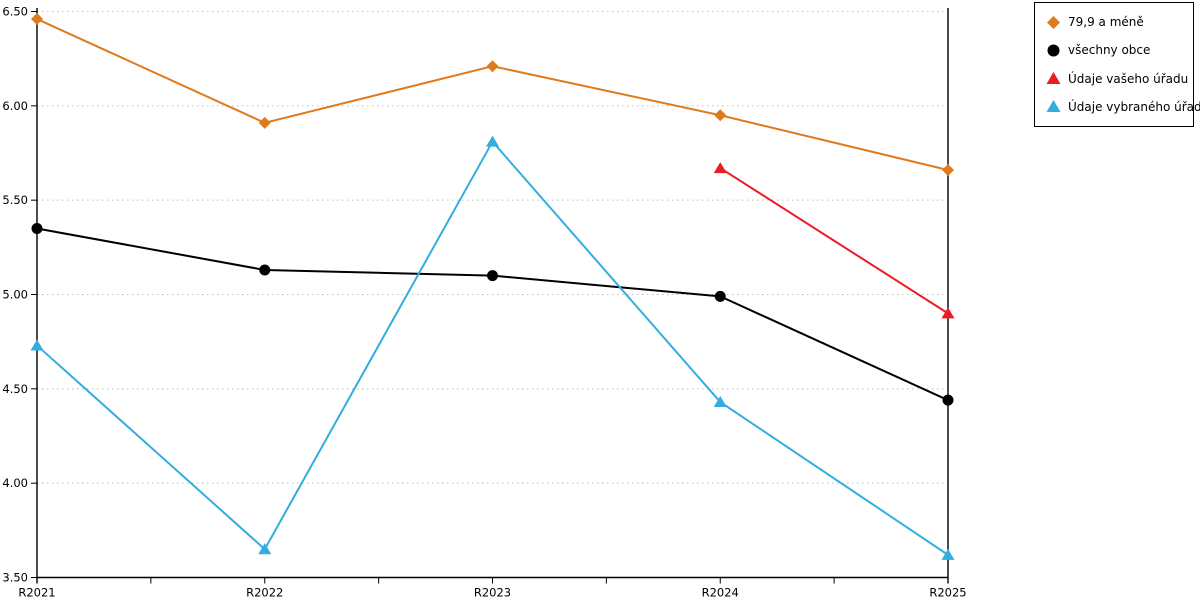 The width and height of the screenshot is (1200, 604). What do you see at coordinates (15, 12) in the screenshot?
I see `svg-text: 6.50` at bounding box center [15, 12].